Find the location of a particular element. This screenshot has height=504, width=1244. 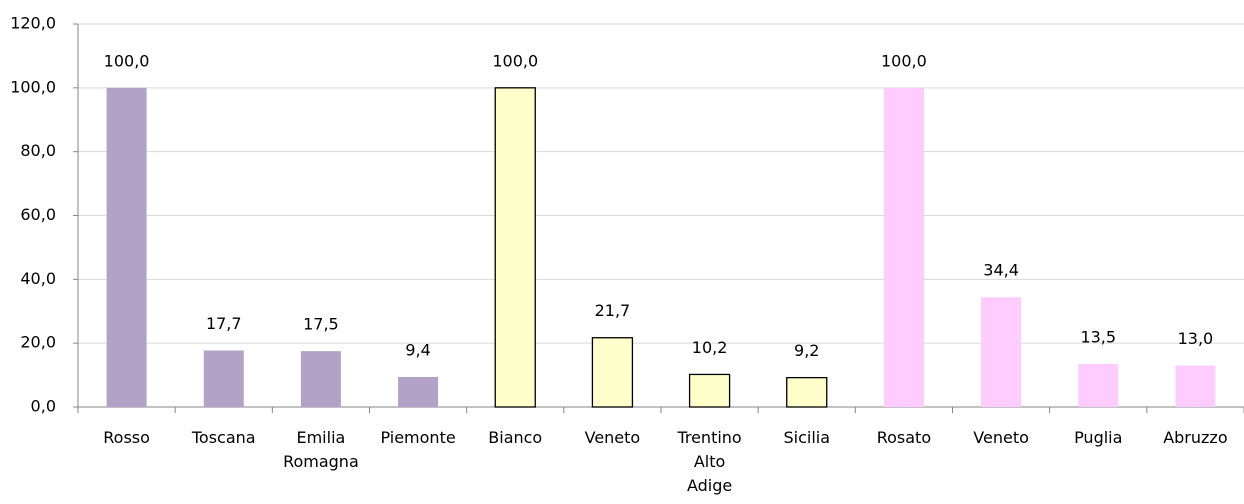

x-tick-label: Bianco is located at coordinates (515, 437).